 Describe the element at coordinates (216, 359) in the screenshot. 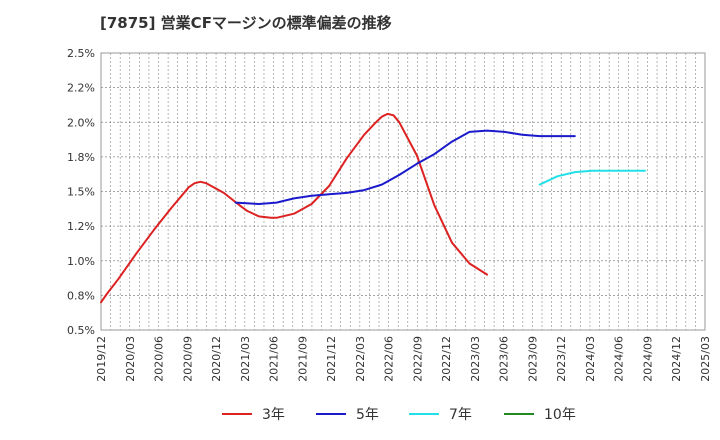

I see `x-tick-label: 2020/12` at that location.